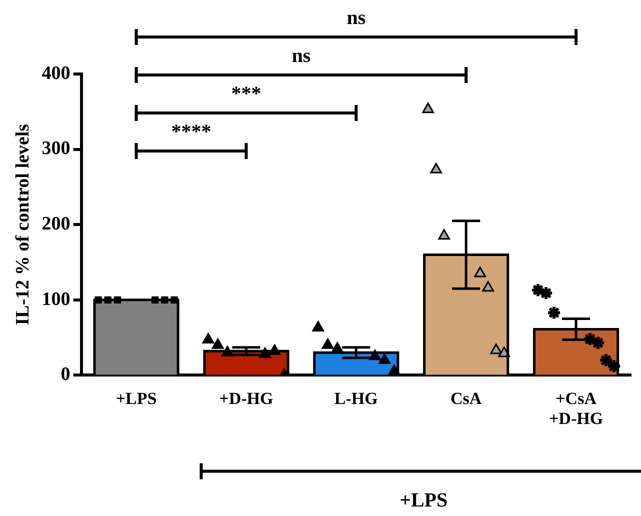 The image size is (641, 516). I want to click on y-tick-label: 0, so click(65, 375).